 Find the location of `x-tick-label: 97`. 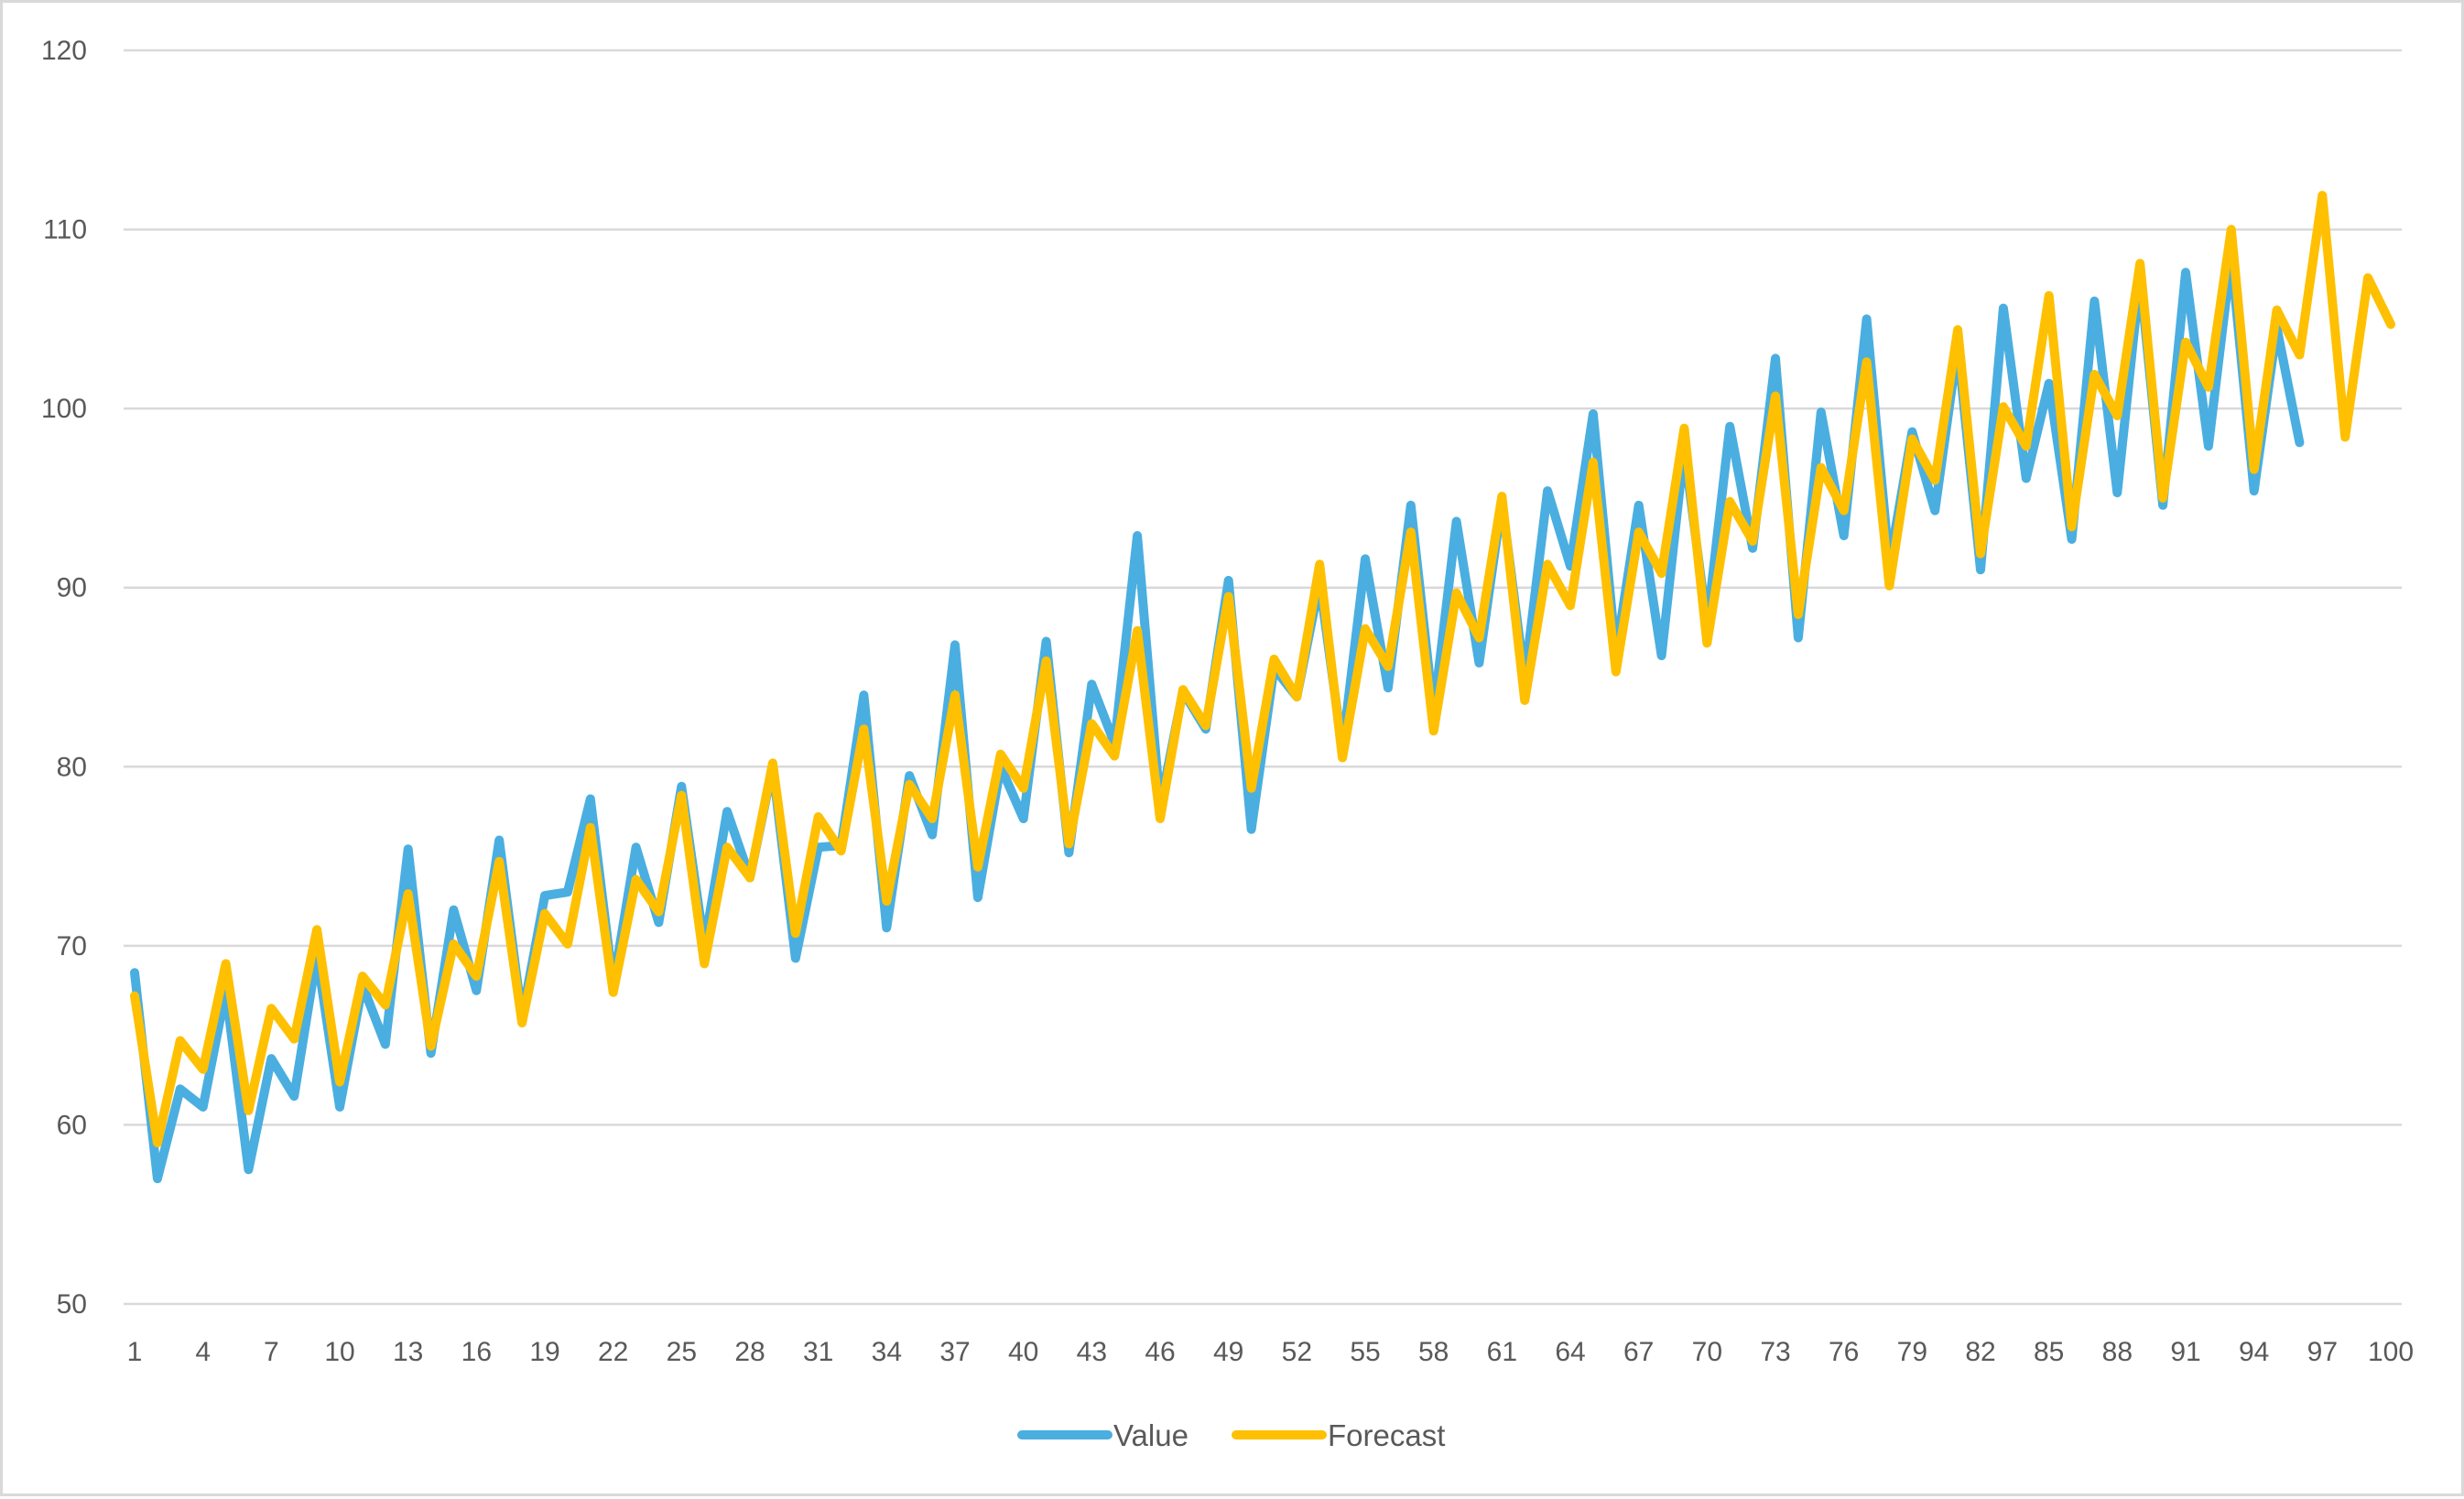

x-tick-label: 97 is located at coordinates (2322, 1352).